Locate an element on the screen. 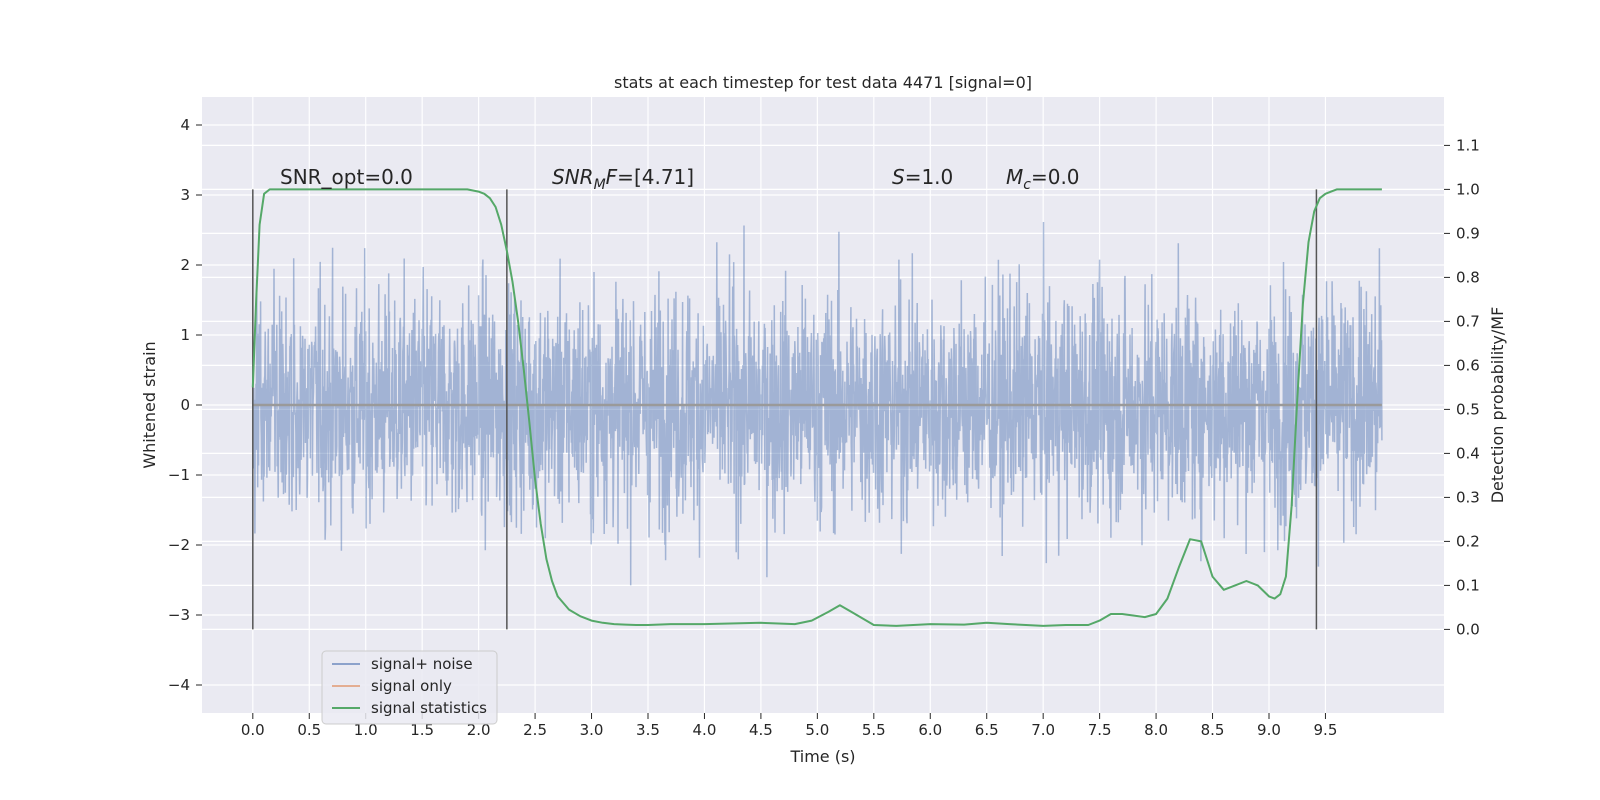 Image resolution: width=1600 pixels, height=800 pixels. annotation-snr-mf: SNRMF=[4.71] is located at coordinates (623, 179).